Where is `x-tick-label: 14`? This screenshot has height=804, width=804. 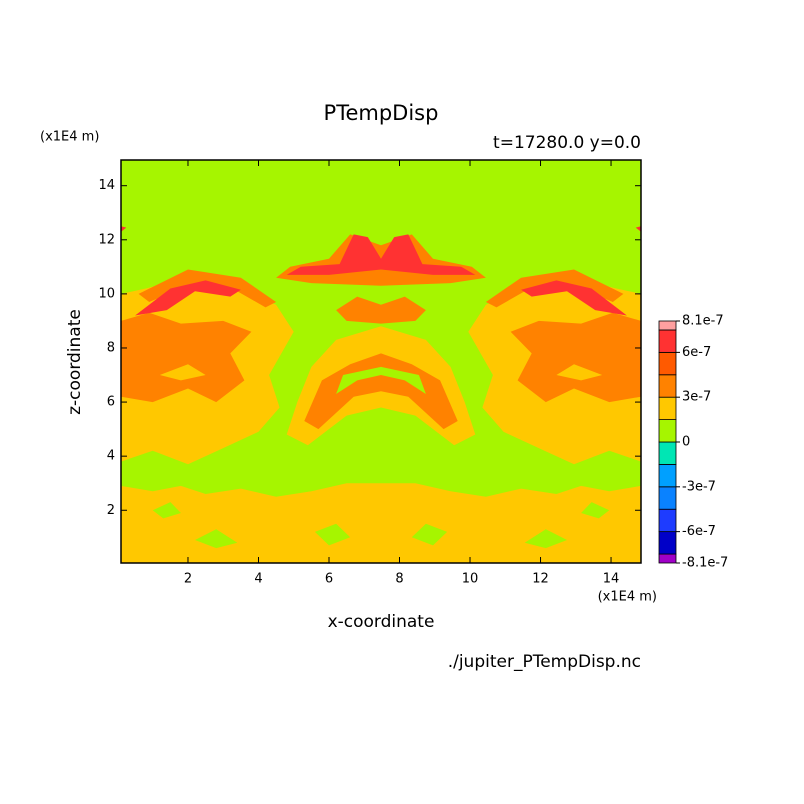 x-tick-label: 14 is located at coordinates (611, 579).